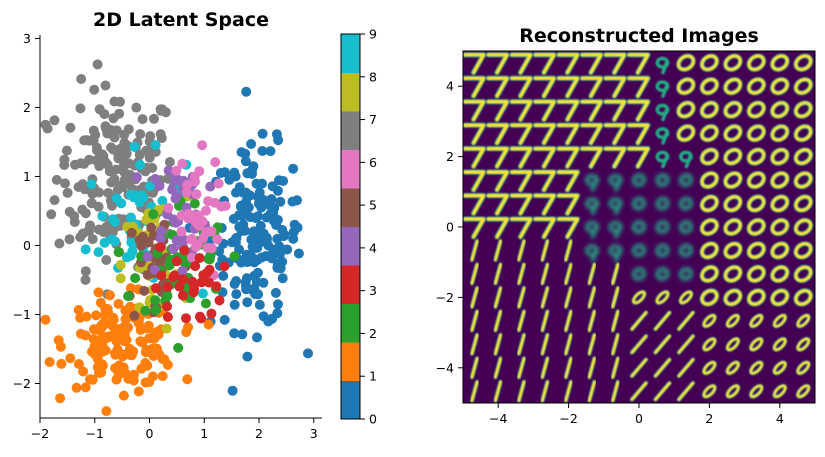 The height and width of the screenshot is (457, 825). I want to click on colorbar-ticks: 0 1 2 3 4 5 6 7 8 9, so click(368, 227).